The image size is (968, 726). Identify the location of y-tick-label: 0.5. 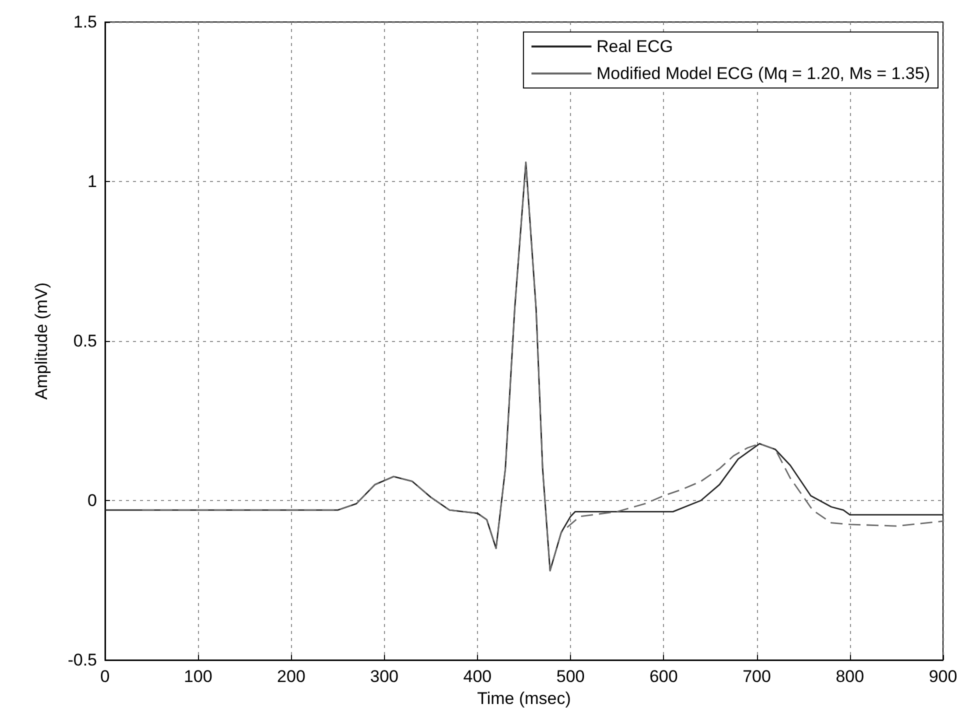
(85, 341).